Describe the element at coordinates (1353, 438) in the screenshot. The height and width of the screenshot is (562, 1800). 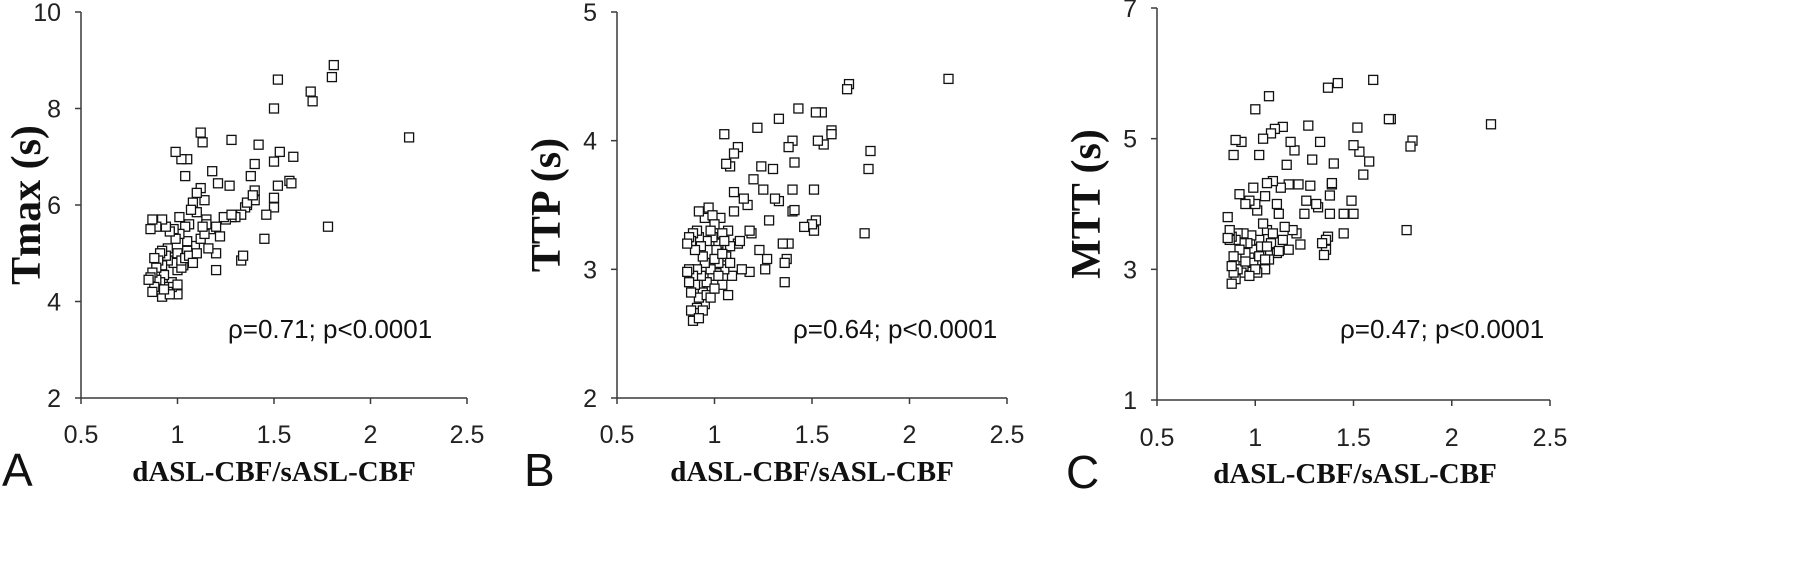
I see `x-tick-label: 1.5` at that location.